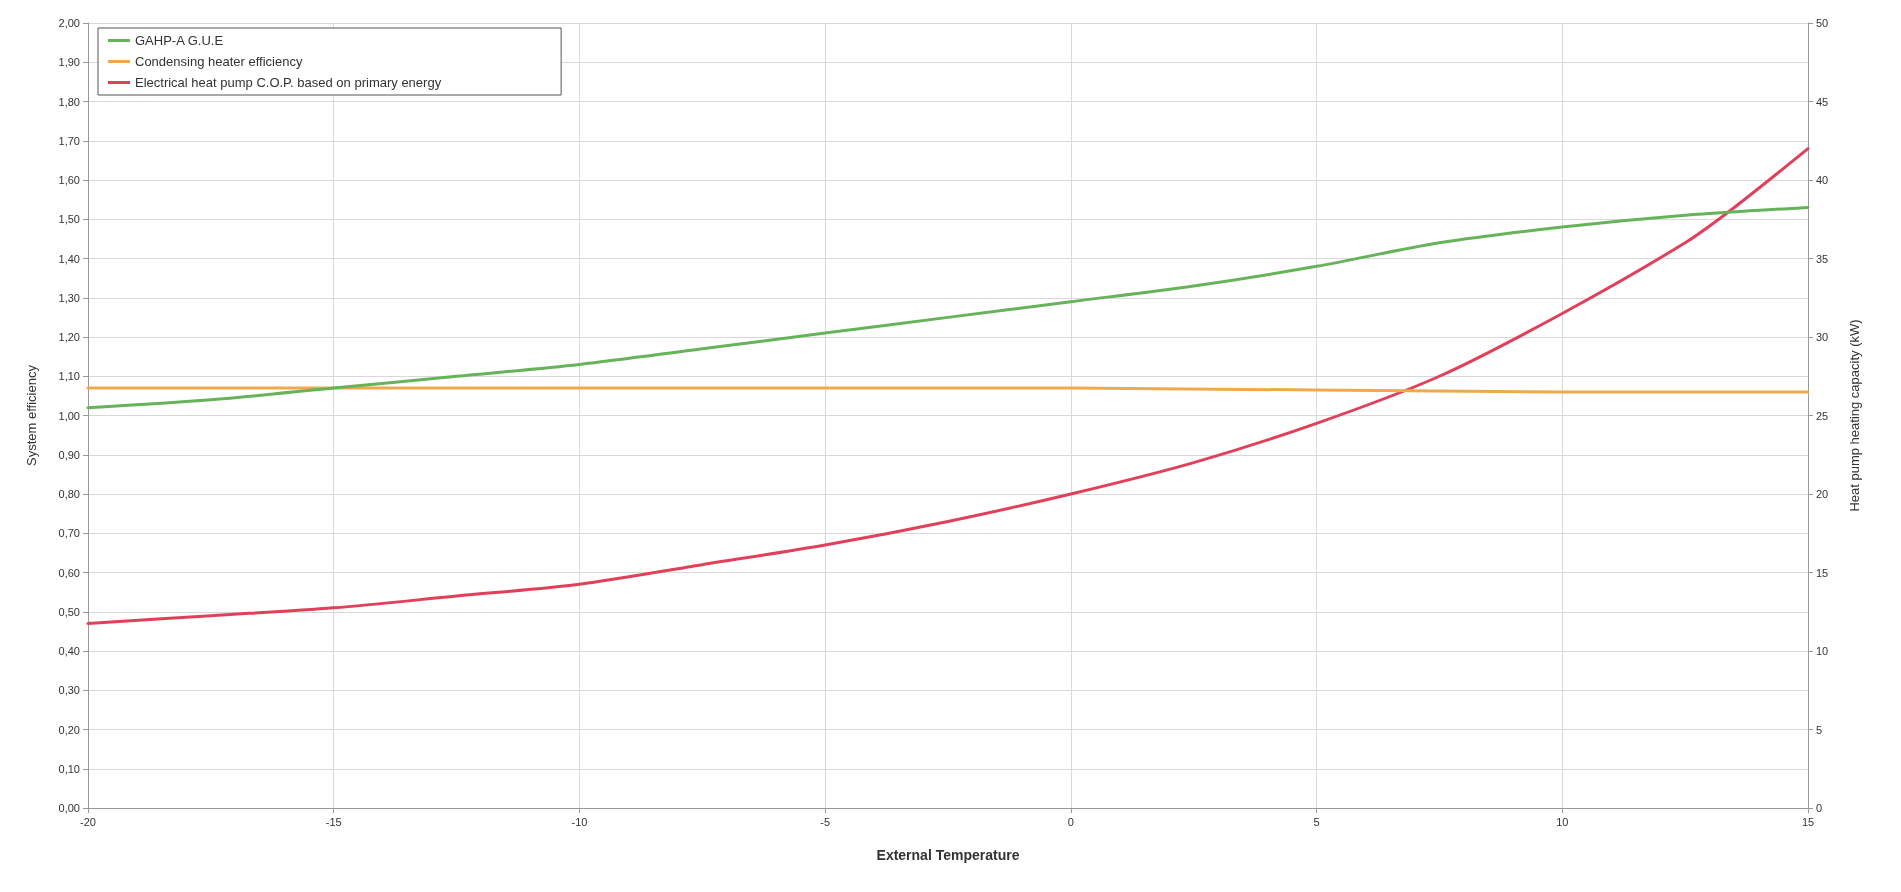 This screenshot has width=1901, height=892. What do you see at coordinates (69, 572) in the screenshot?
I see `y-tick-label: 0,60` at bounding box center [69, 572].